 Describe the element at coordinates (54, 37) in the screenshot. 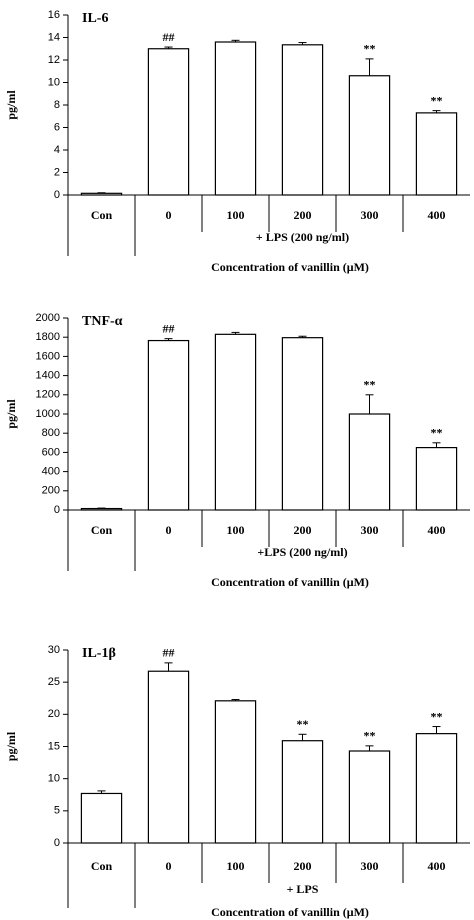

I see `y-tick-label: 14` at that location.